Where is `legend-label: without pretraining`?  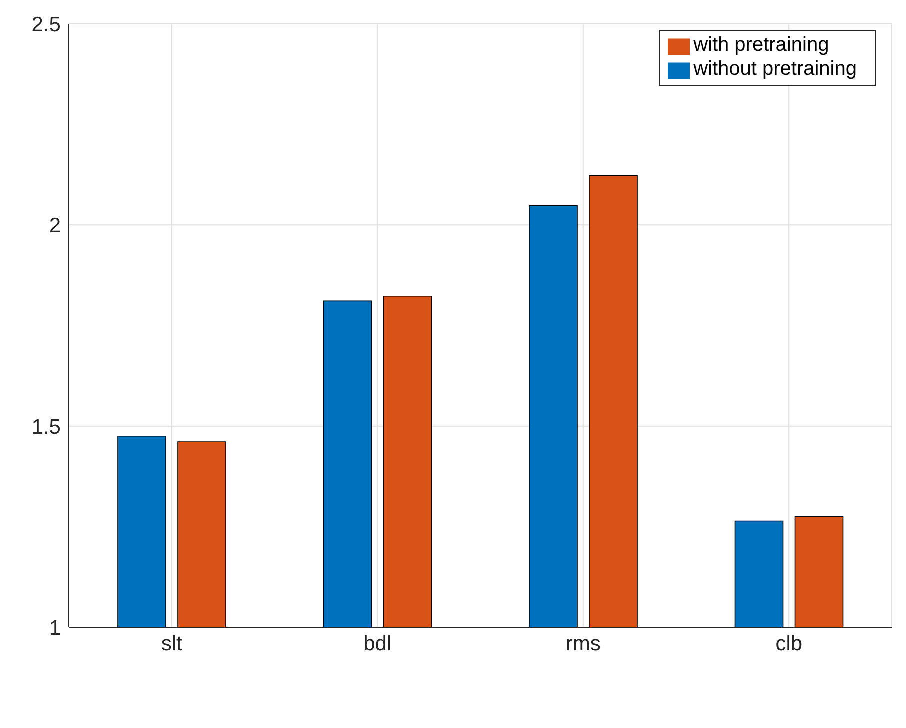
legend-label: without pretraining is located at coordinates (775, 69).